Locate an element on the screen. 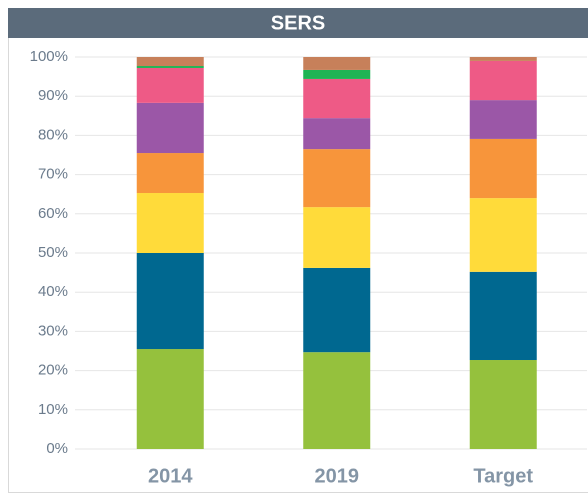 The height and width of the screenshot is (498, 588). y-tick-label: 100% is located at coordinates (49, 56).